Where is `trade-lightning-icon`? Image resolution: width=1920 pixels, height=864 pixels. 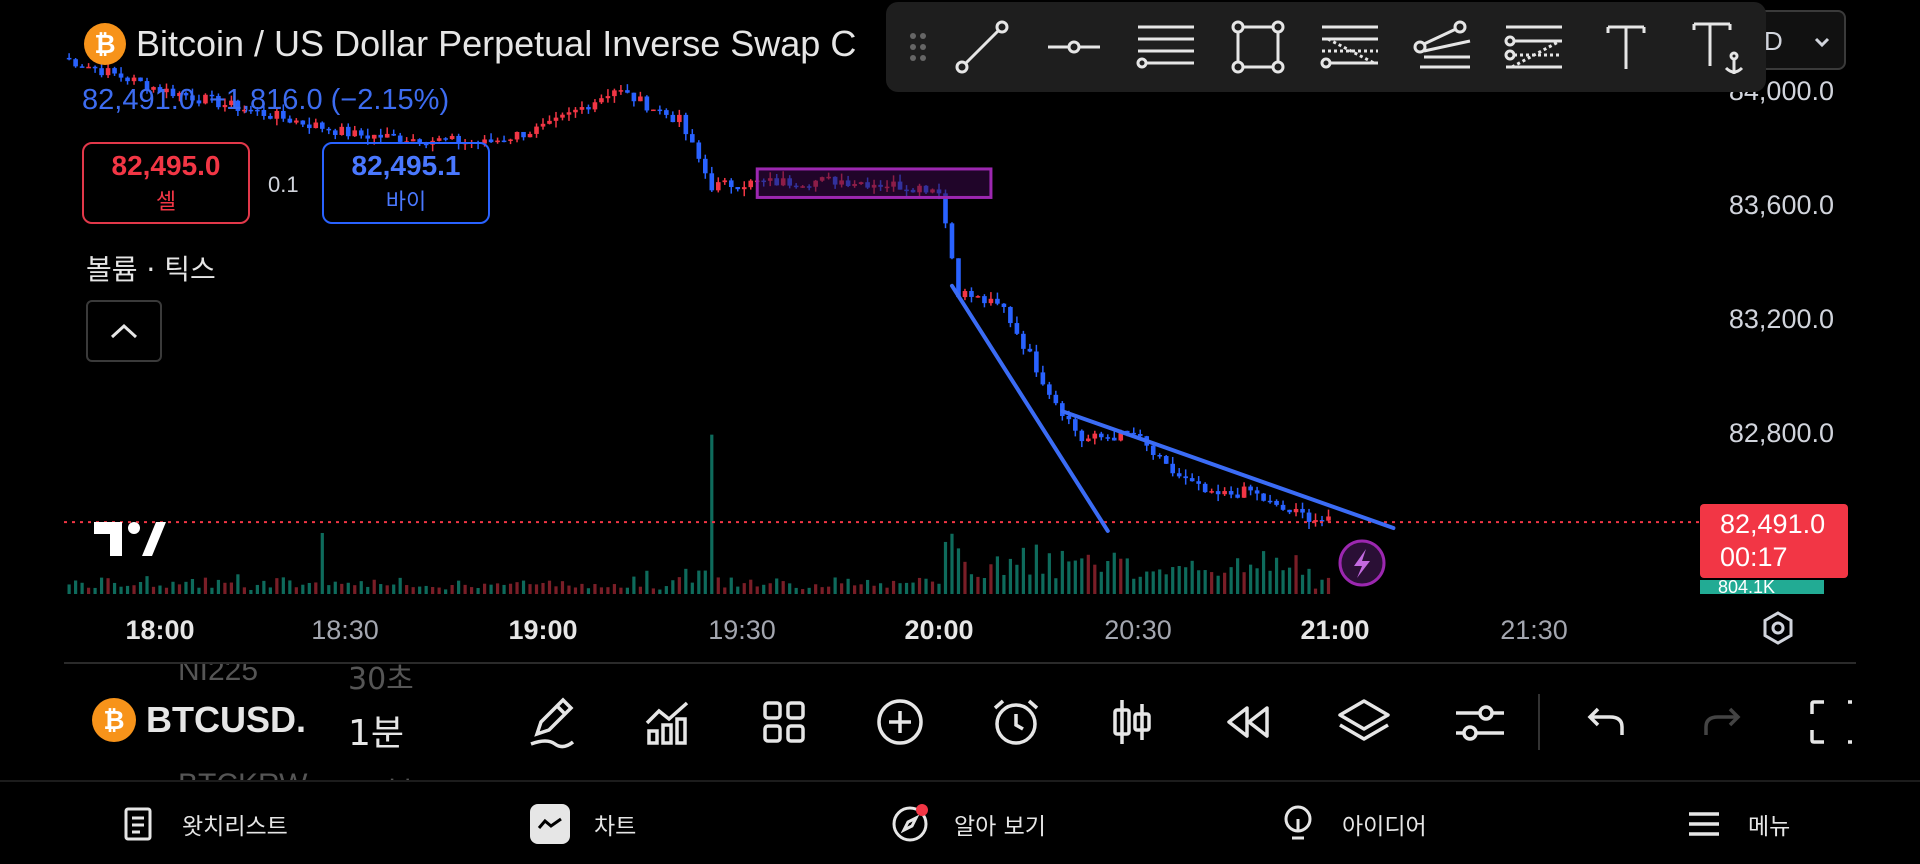 trade-lightning-icon is located at coordinates (1362, 563).